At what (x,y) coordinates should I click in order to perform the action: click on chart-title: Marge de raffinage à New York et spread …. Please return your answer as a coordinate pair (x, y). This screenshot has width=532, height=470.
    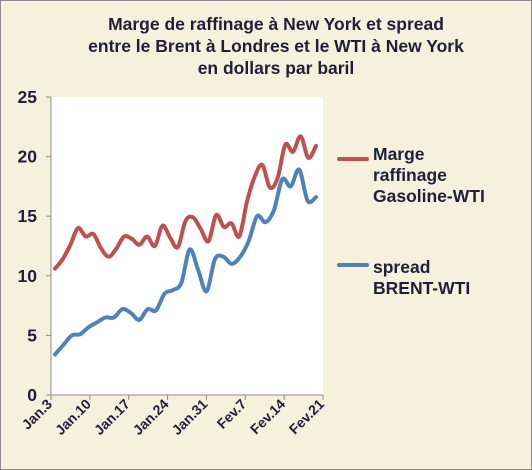
    Looking at the image, I should click on (276, 46).